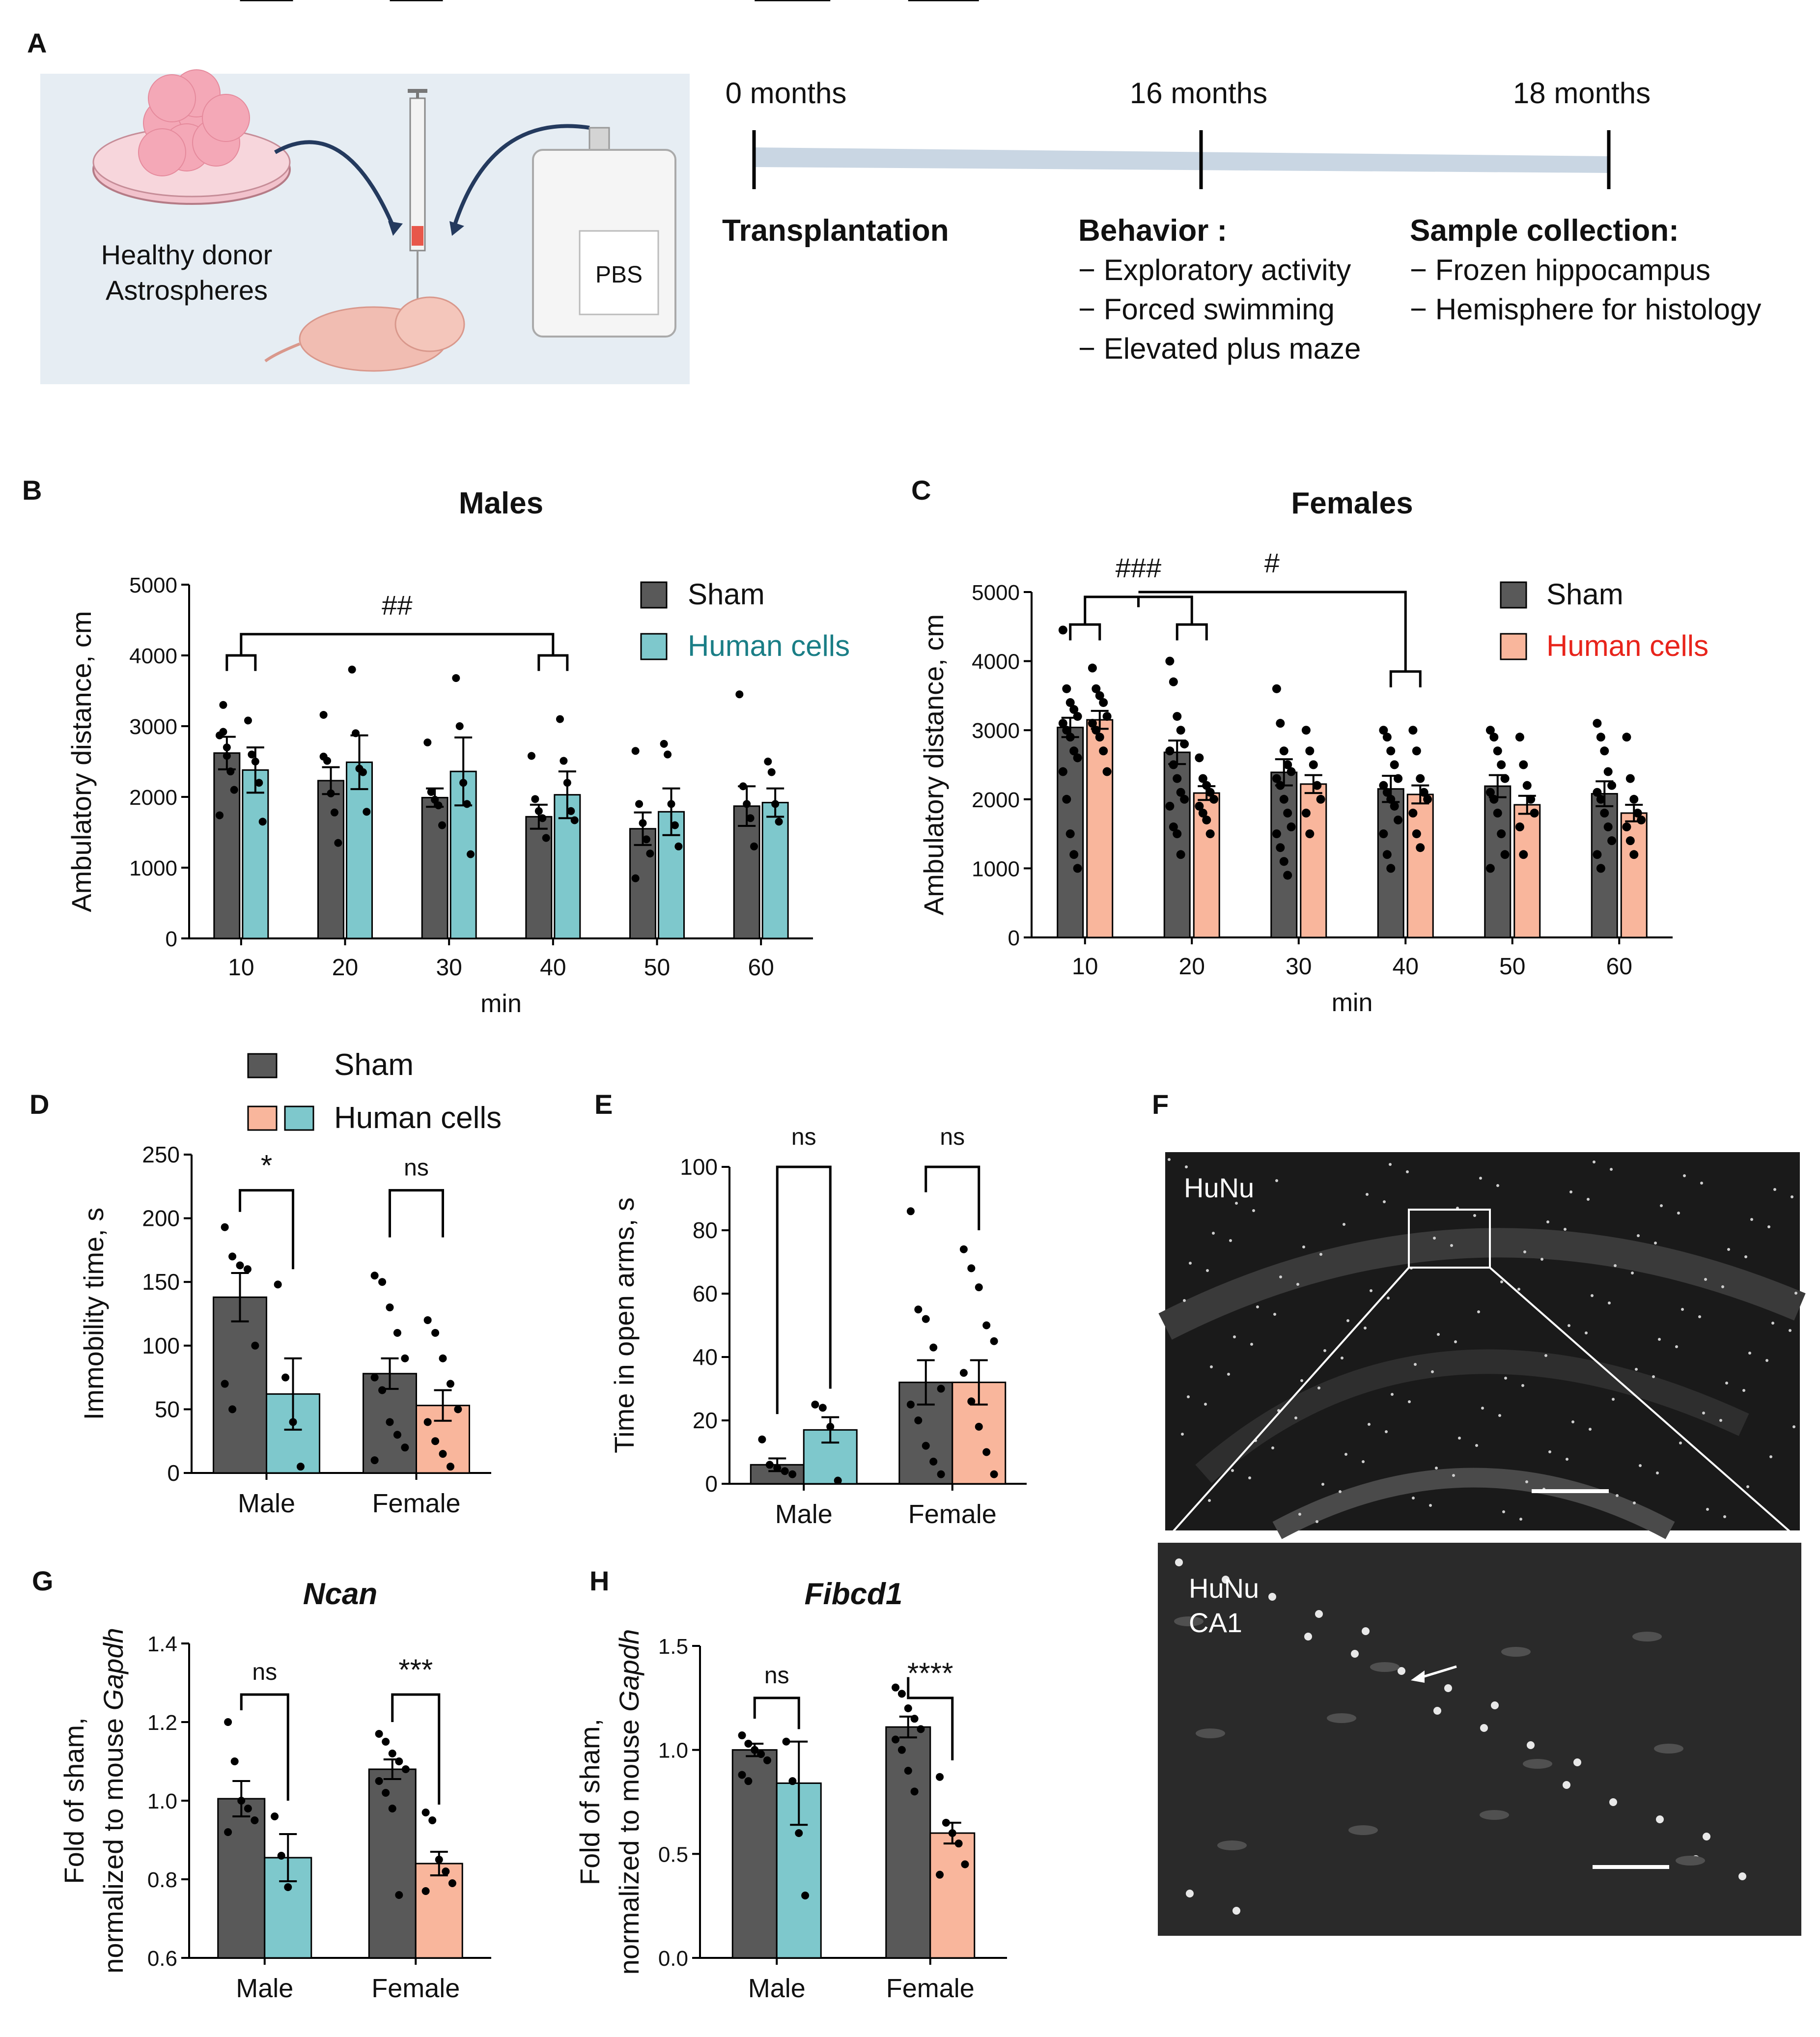 Image resolution: width=1820 pixels, height=2037 pixels. I want to click on x-tick-label: Male, so click(804, 1514).